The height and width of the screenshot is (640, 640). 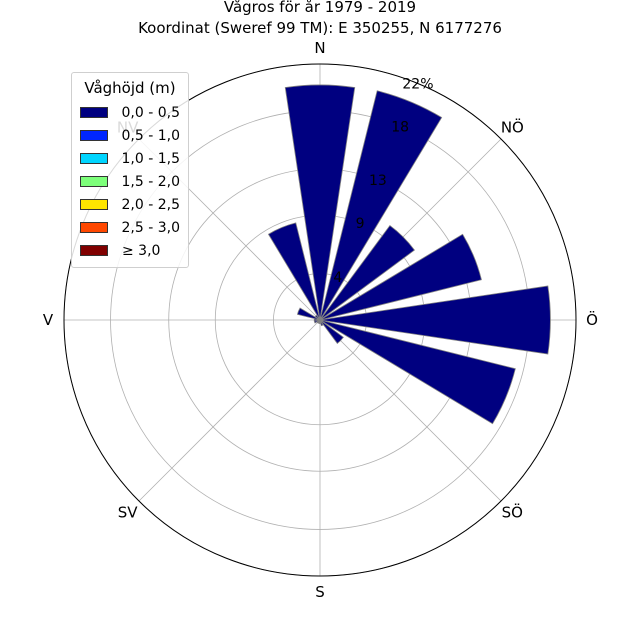 What do you see at coordinates (128, 512) in the screenshot?
I see `direction-label: SV` at bounding box center [128, 512].